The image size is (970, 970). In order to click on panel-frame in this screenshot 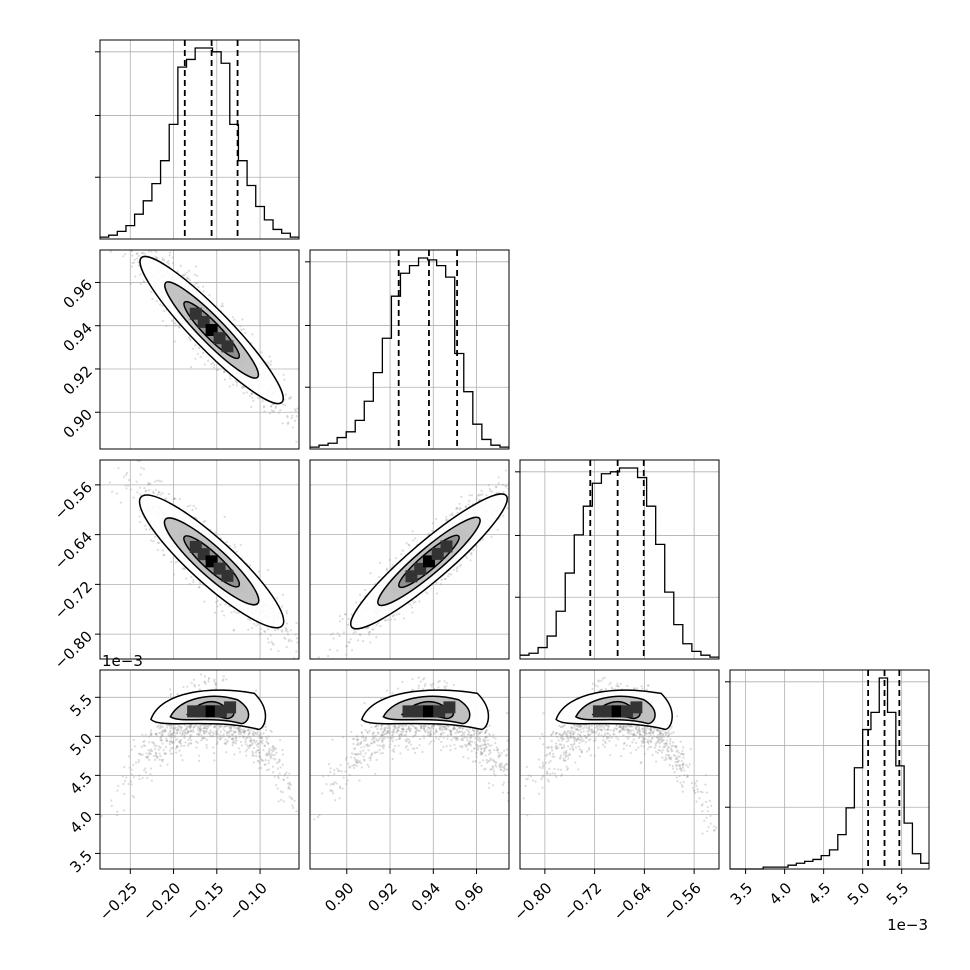, I will do `click(199, 559)`.